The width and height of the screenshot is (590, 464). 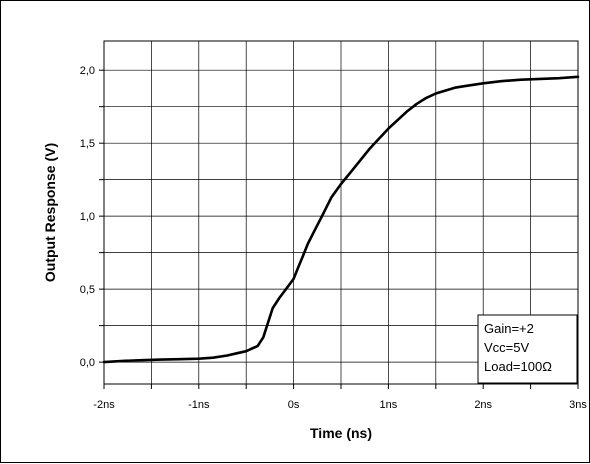 I want to click on y-tick-label: 1,0, so click(x=87, y=217).